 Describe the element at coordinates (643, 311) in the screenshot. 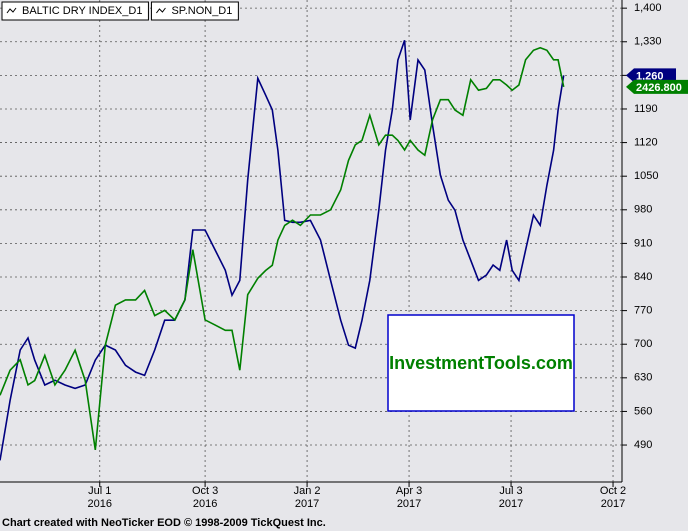

I see `y-tick-label: 770` at that location.